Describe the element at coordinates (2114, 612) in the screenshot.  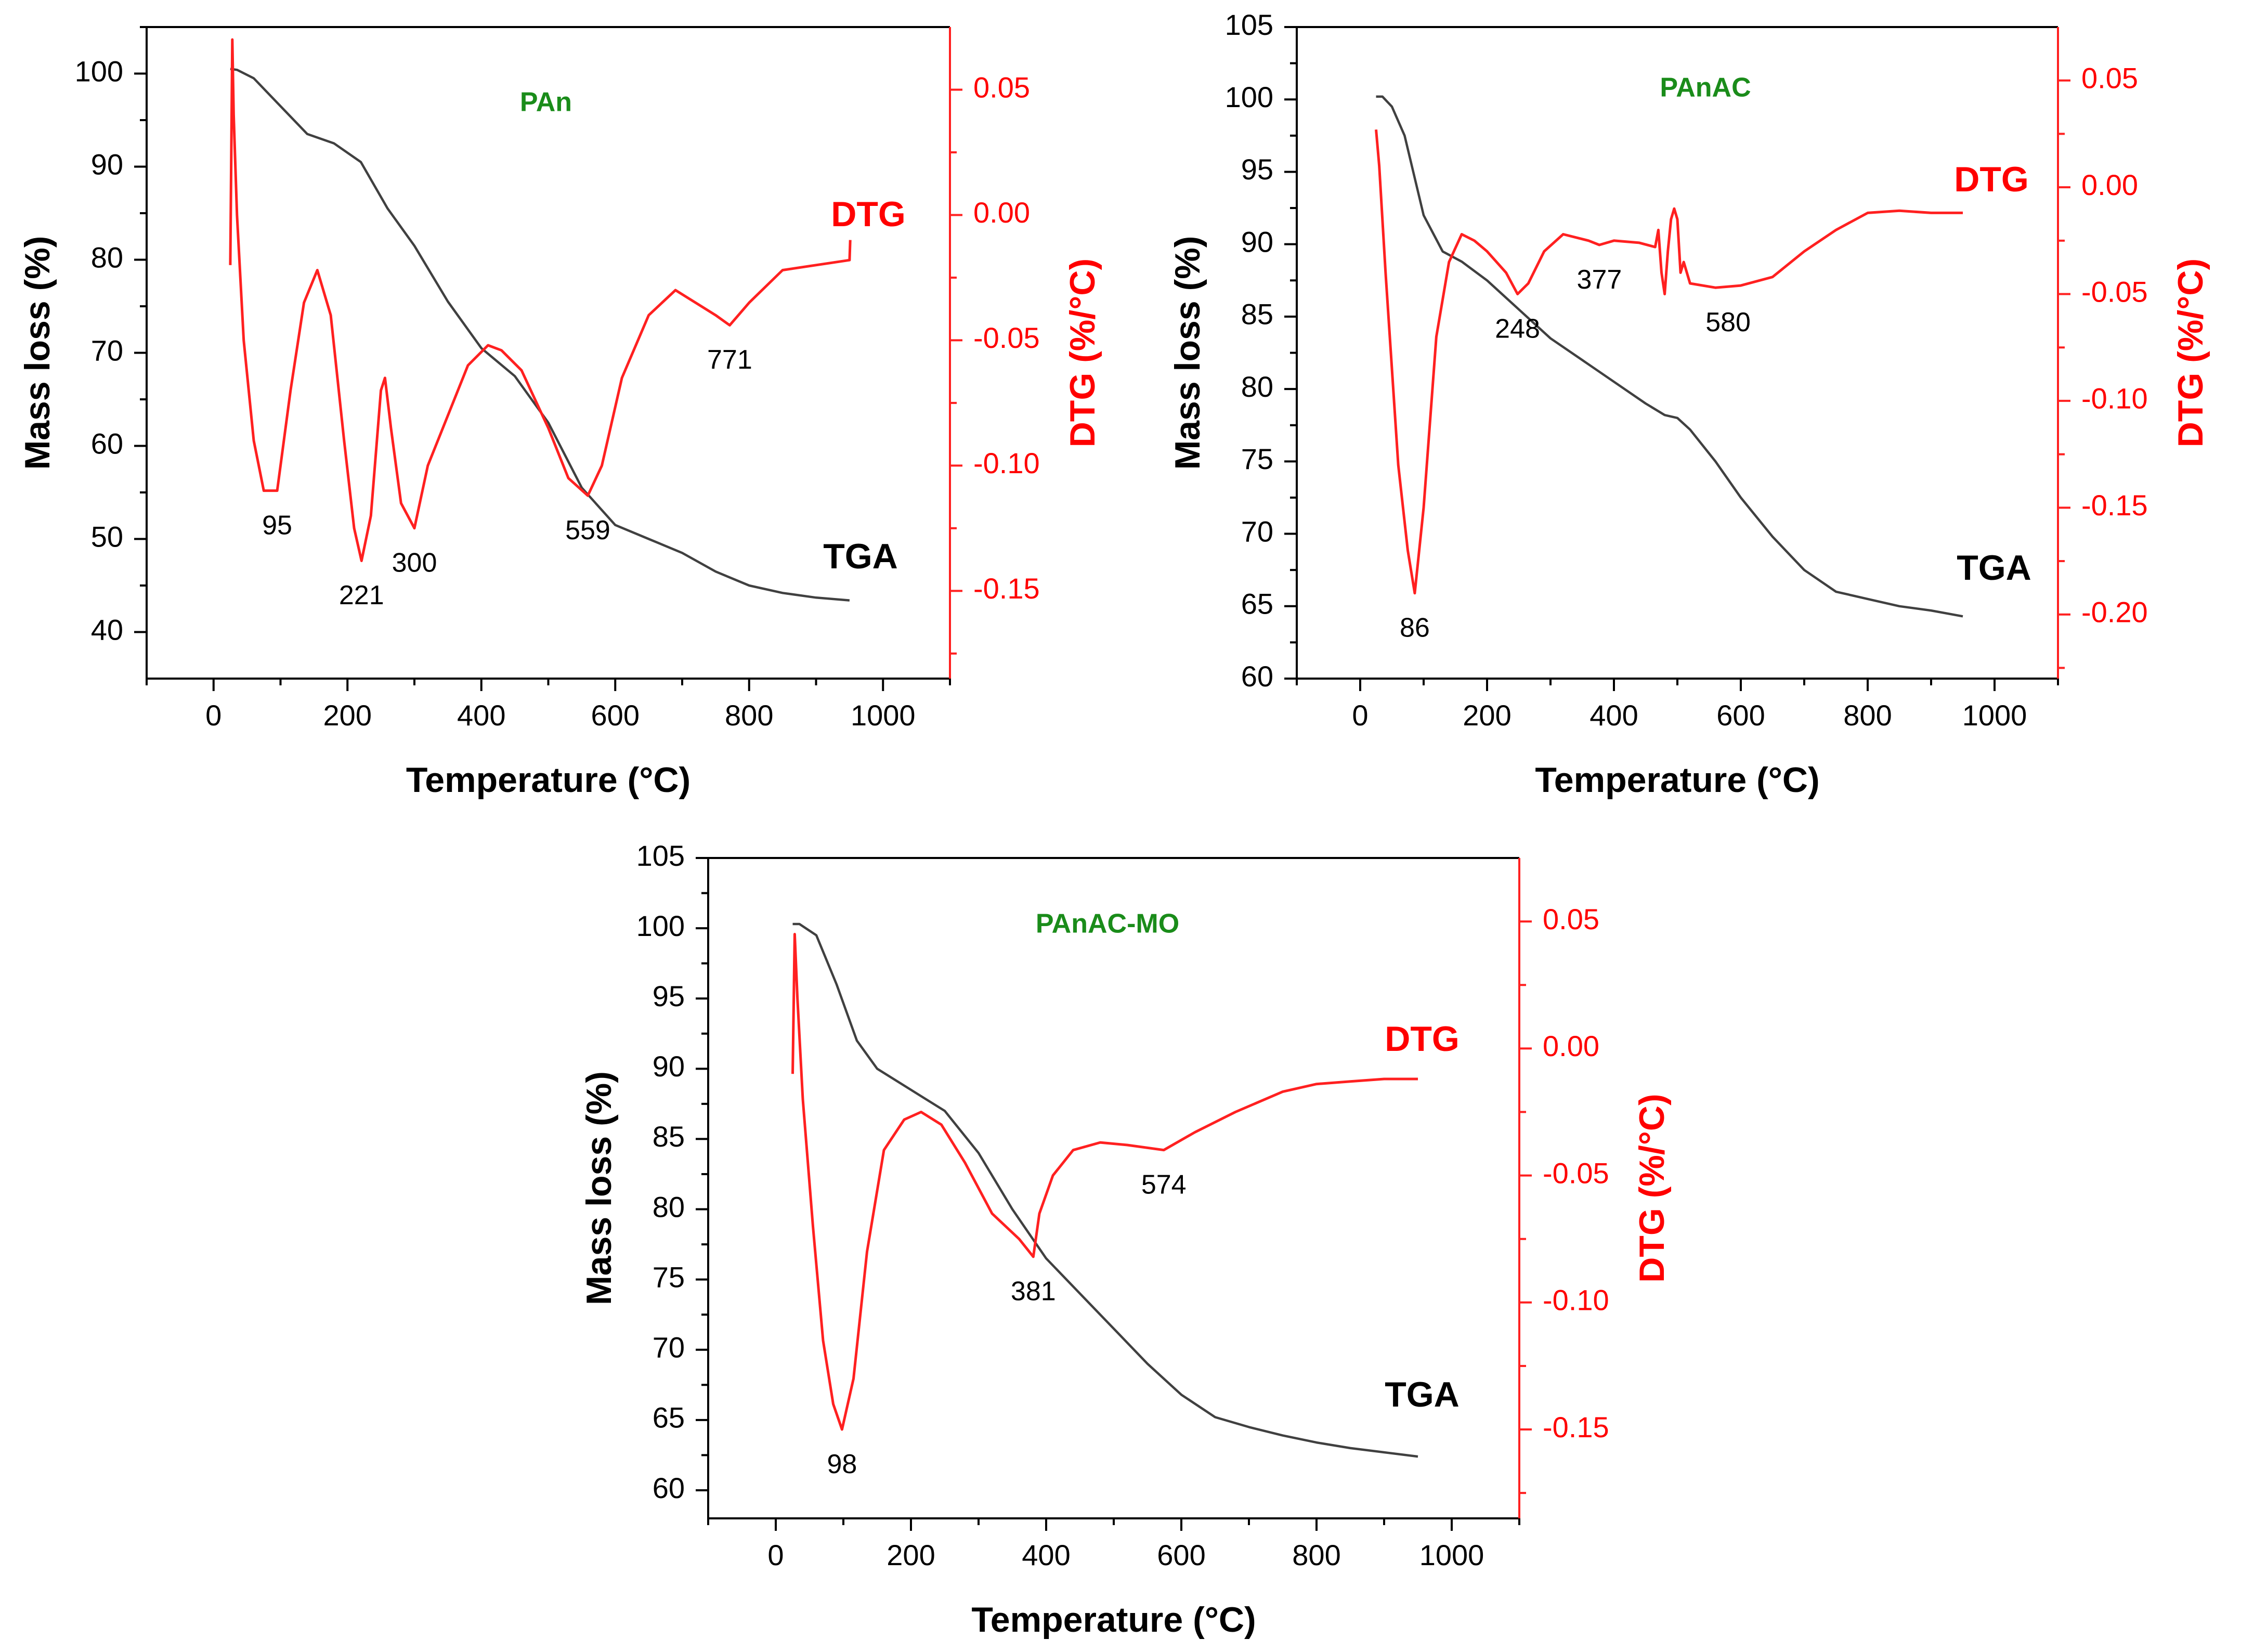
I see `y2-tick-label: -0.20` at that location.